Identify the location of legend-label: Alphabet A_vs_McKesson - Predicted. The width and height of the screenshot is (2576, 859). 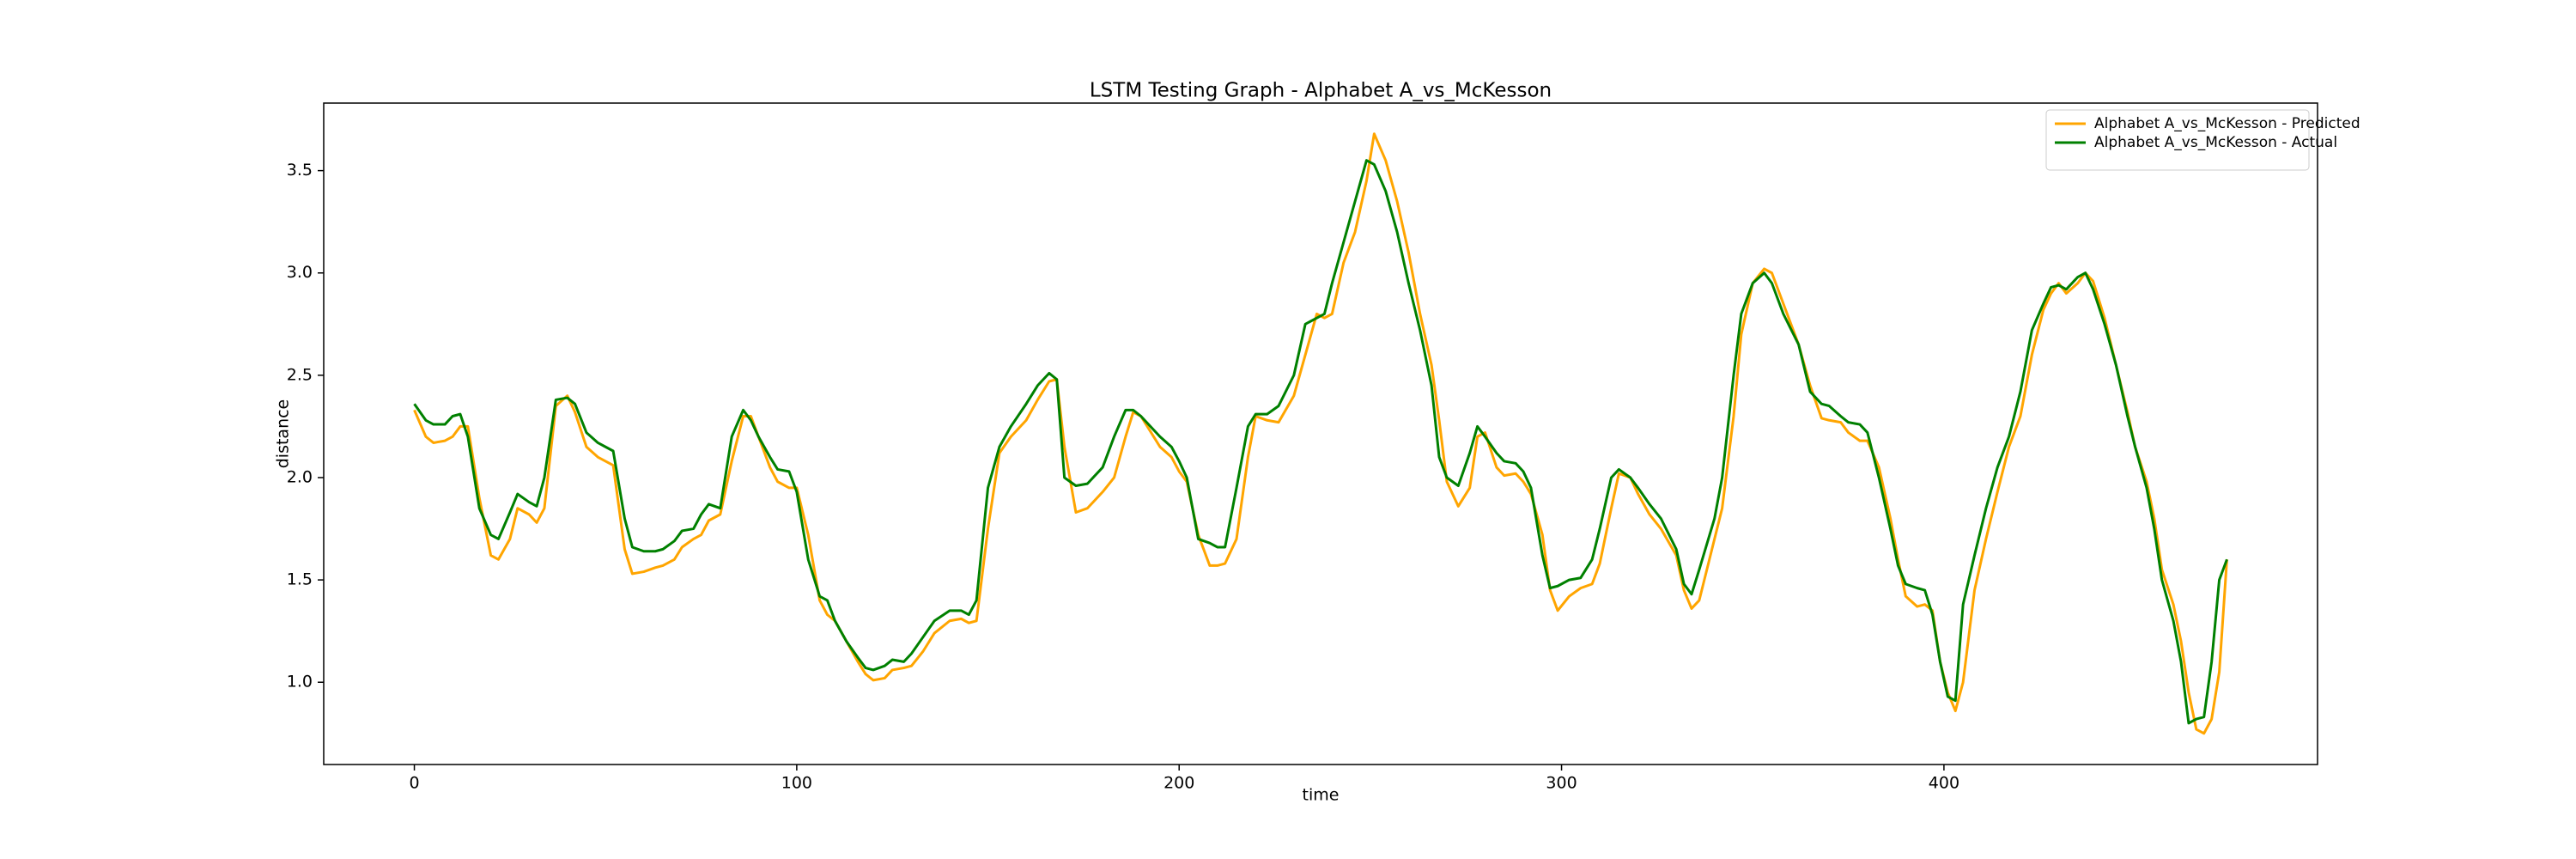
(2227, 124).